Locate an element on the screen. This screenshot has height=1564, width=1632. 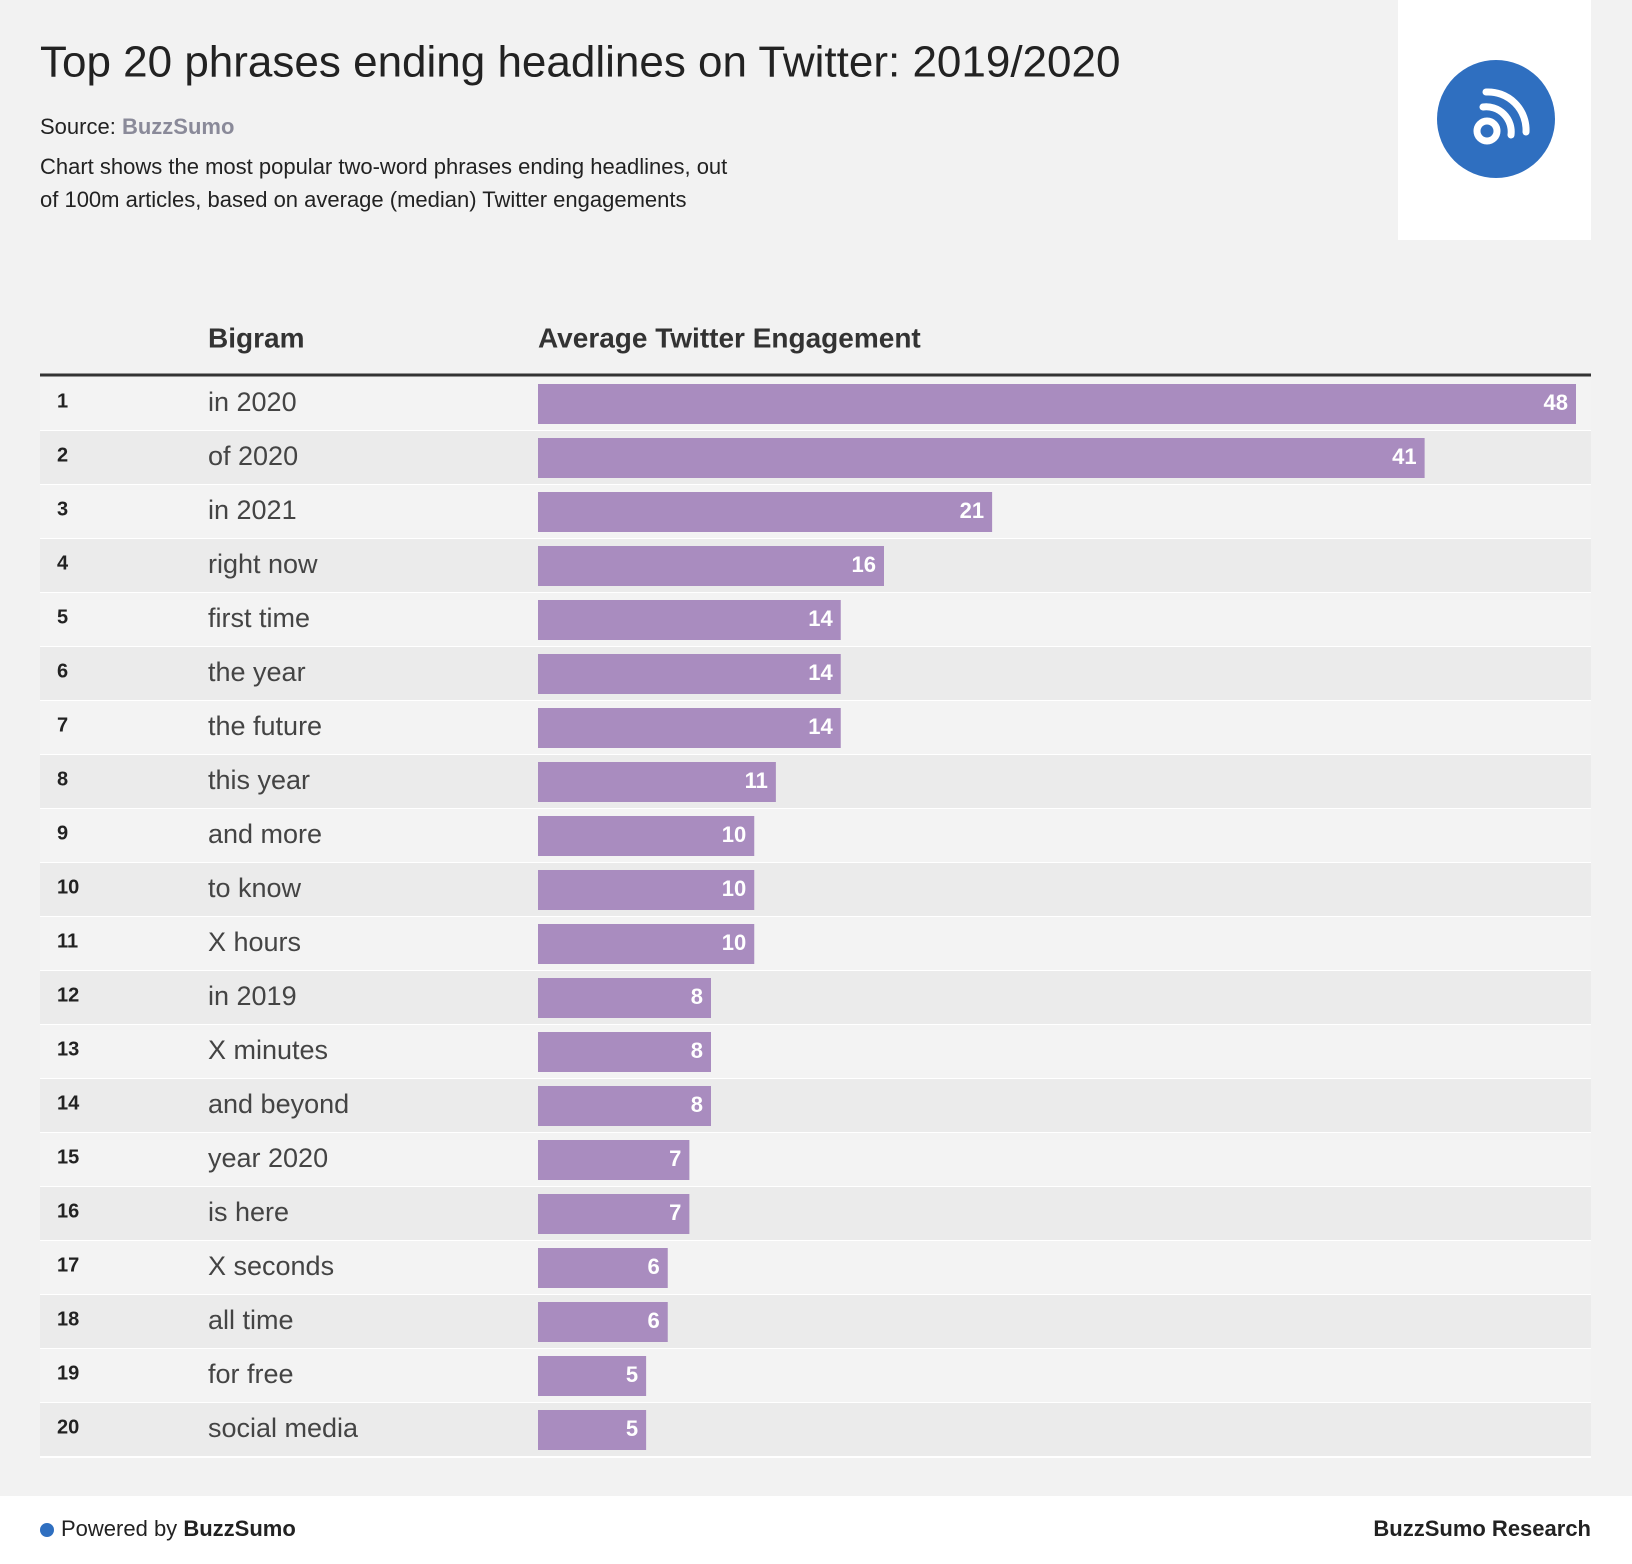
value-label: 11 is located at coordinates (756, 780).